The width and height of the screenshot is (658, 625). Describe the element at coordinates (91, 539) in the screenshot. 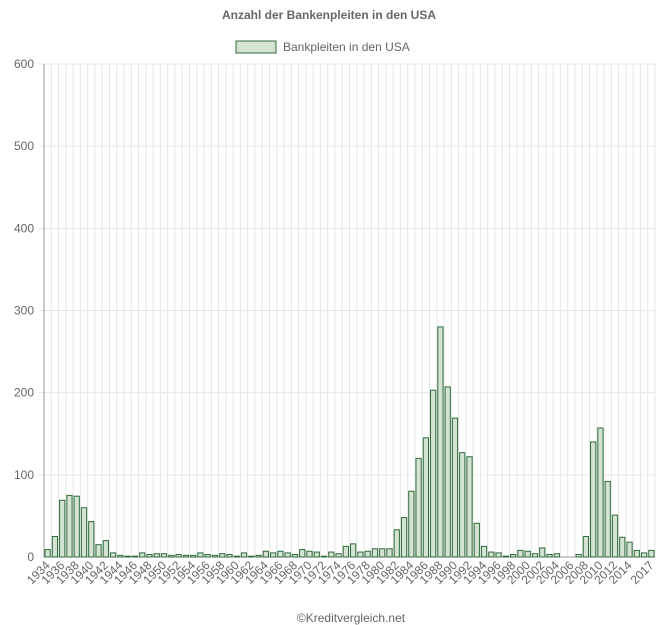

I see `bar-1940` at that location.